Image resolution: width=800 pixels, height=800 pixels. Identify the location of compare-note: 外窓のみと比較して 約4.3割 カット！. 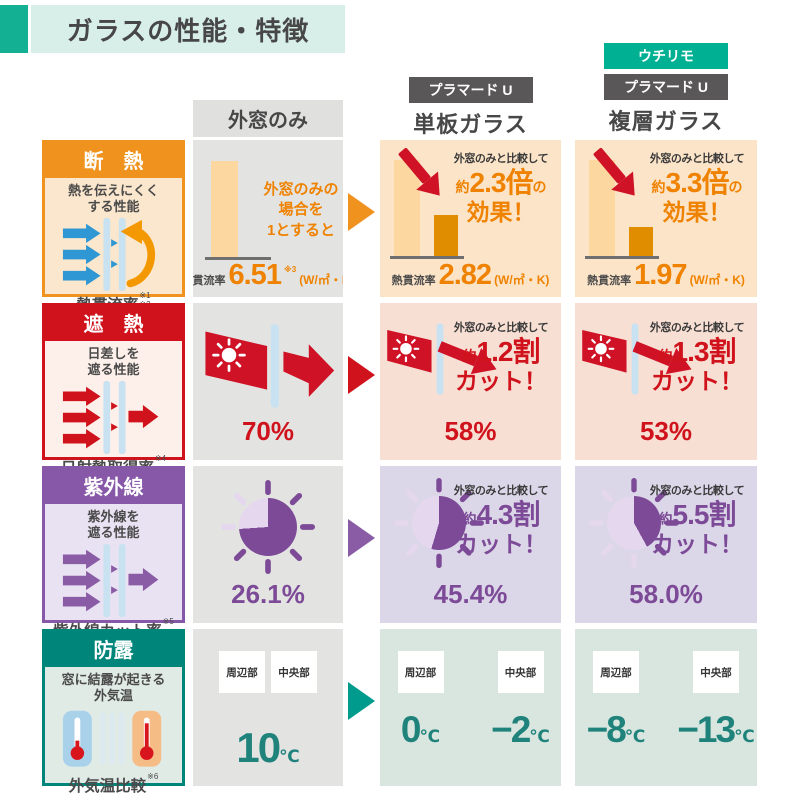
(501, 521).